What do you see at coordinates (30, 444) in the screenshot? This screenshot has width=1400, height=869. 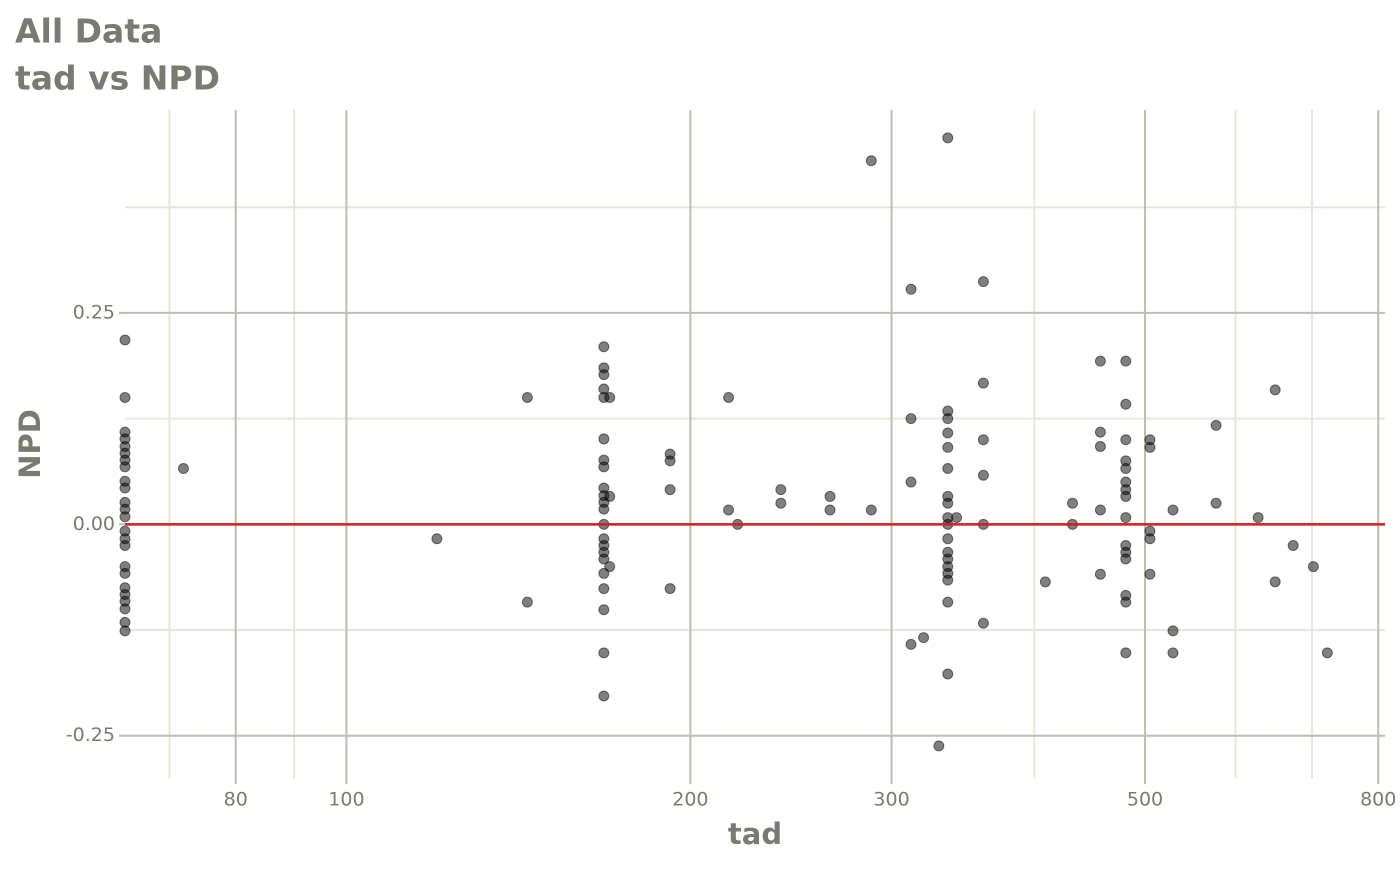 I see `y-axis-label: NPD` at bounding box center [30, 444].